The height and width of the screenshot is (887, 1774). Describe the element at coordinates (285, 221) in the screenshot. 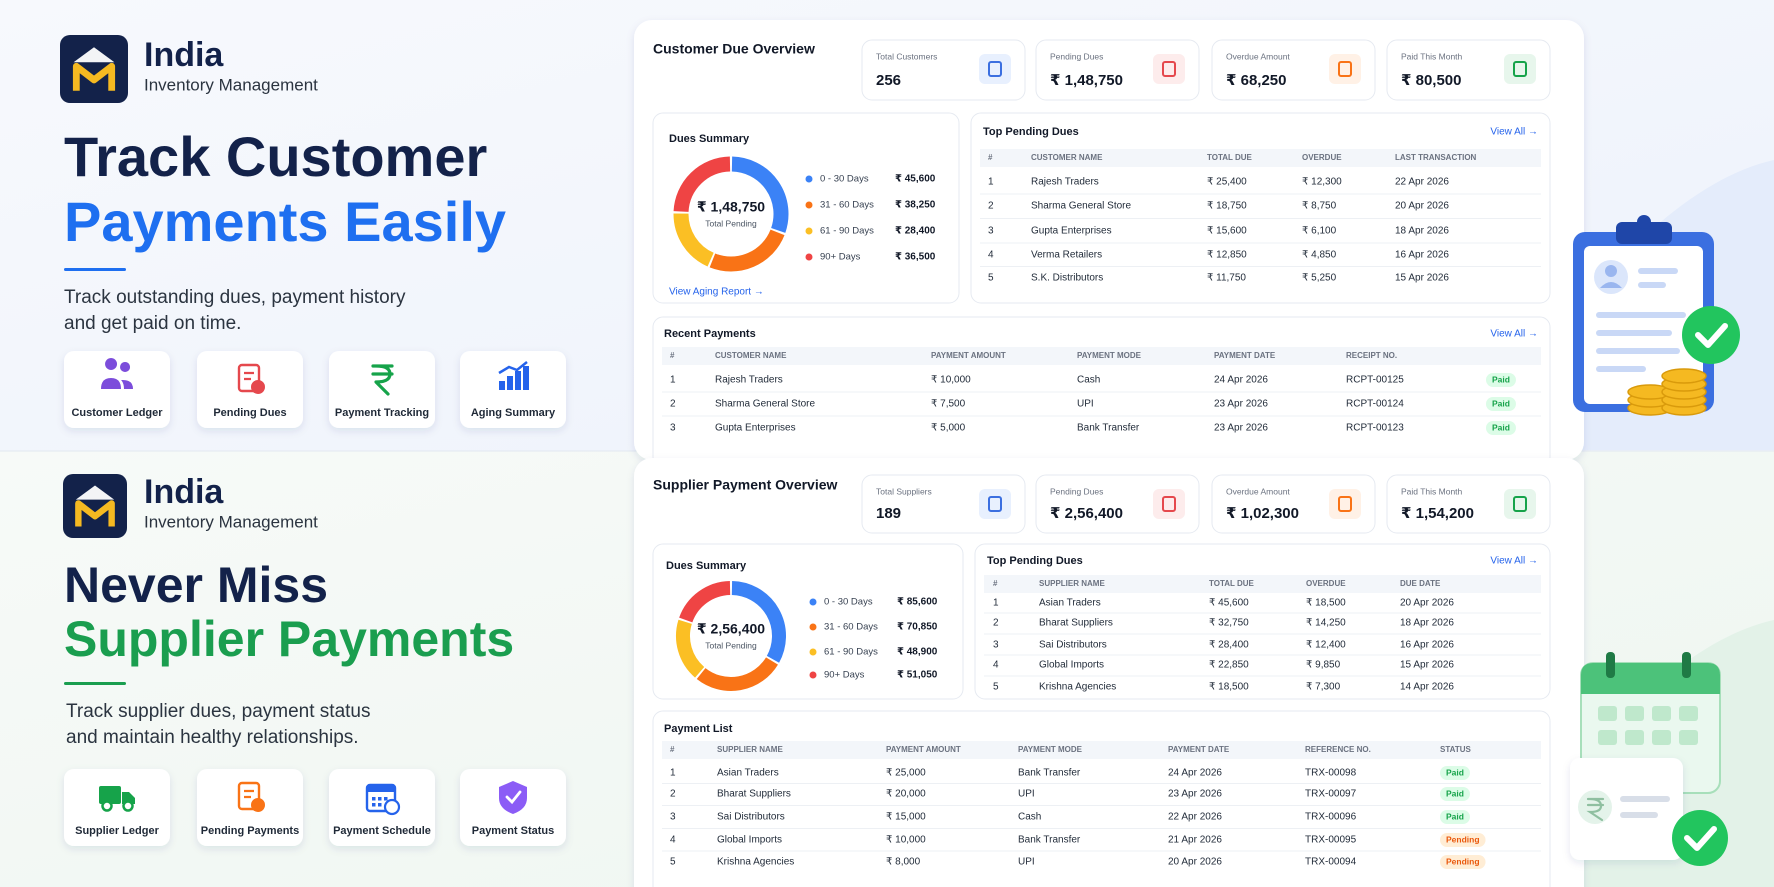

I see `headline-accent: Payments Easily` at that location.